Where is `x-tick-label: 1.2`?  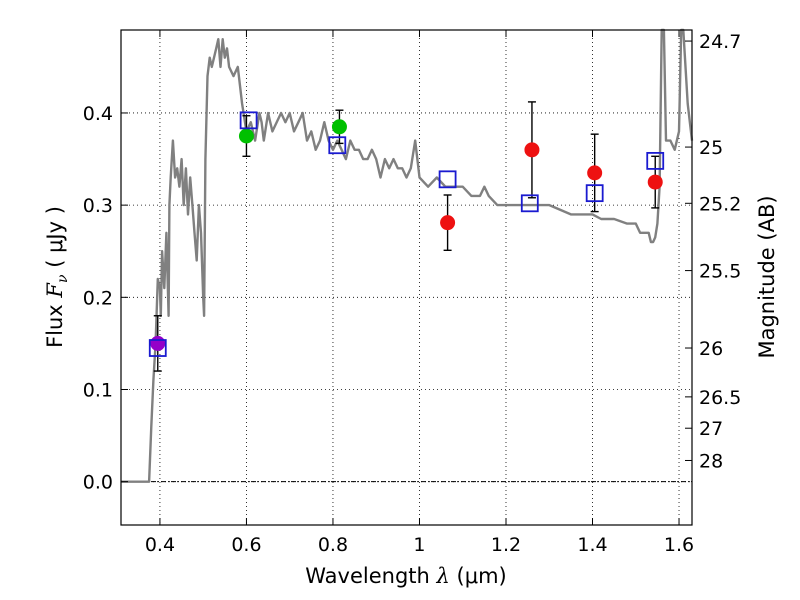
x-tick-label: 1.2 is located at coordinates (506, 545).